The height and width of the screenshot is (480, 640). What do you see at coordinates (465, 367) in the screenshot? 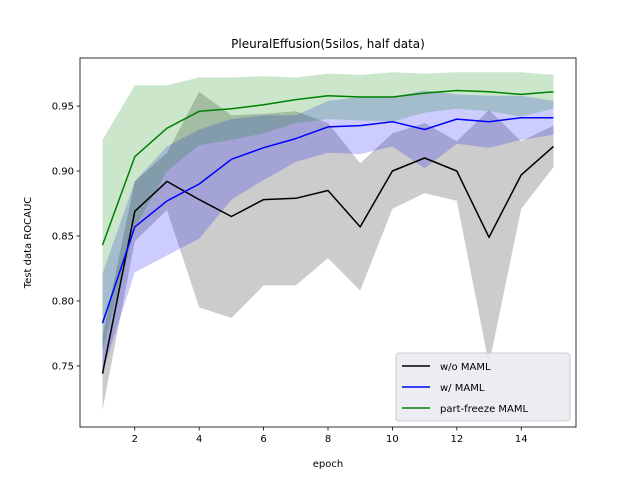
I see `legend-label-series-1: w/o MAML` at bounding box center [465, 367].